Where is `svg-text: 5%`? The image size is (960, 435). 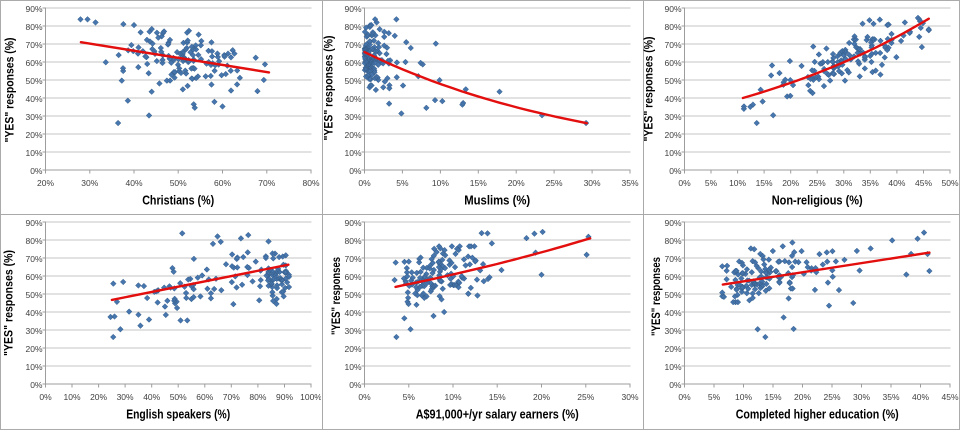 svg-text: 5% is located at coordinates (711, 183).